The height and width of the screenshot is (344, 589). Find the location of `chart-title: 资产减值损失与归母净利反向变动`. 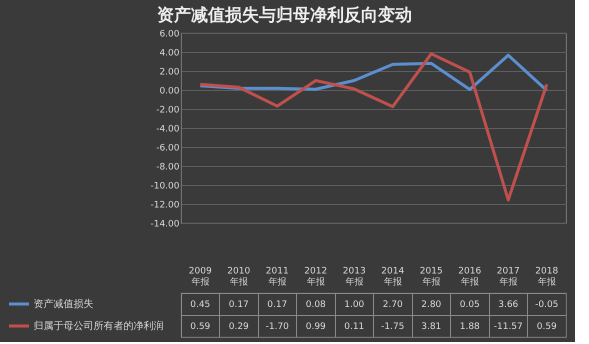

chart-title: 资产减值损失与归母净利反向变动 is located at coordinates (284, 16).